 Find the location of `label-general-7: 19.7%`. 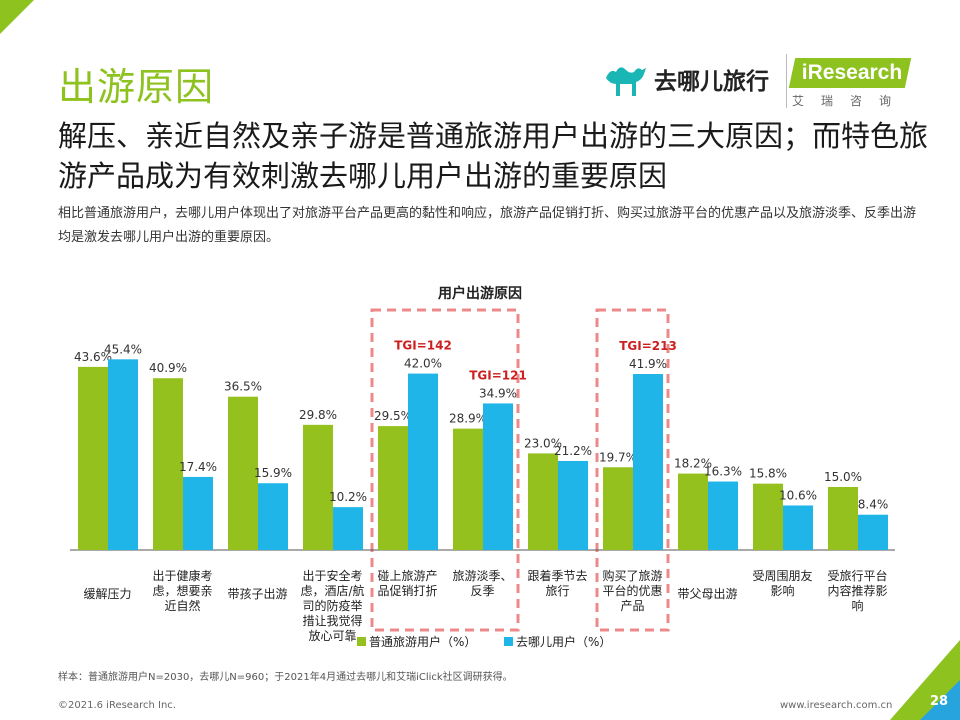

label-general-7: 19.7% is located at coordinates (618, 457).